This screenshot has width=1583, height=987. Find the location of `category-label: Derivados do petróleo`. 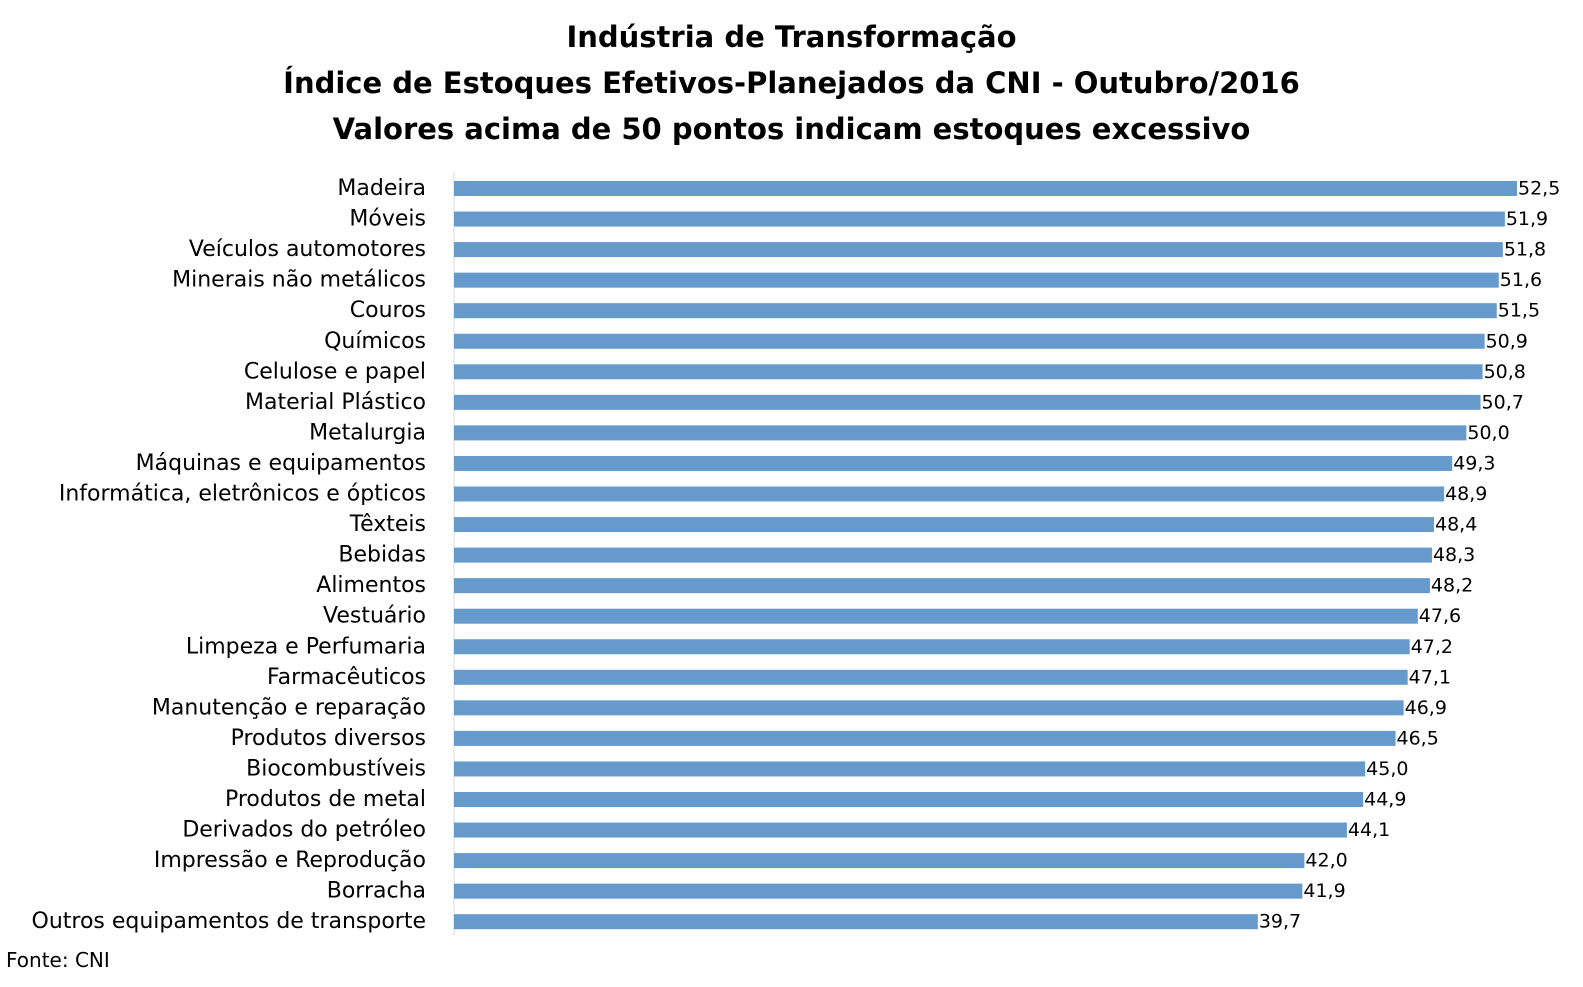

category-label: Derivados do petróleo is located at coordinates (304, 830).